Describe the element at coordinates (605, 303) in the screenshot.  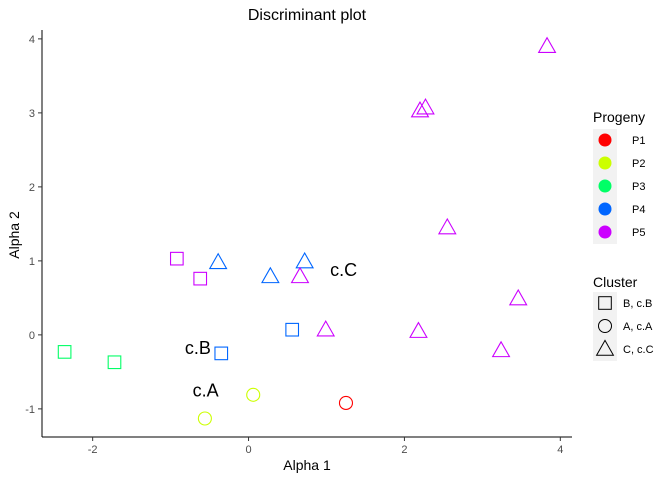
I see `cluster-legend-key-square` at that location.